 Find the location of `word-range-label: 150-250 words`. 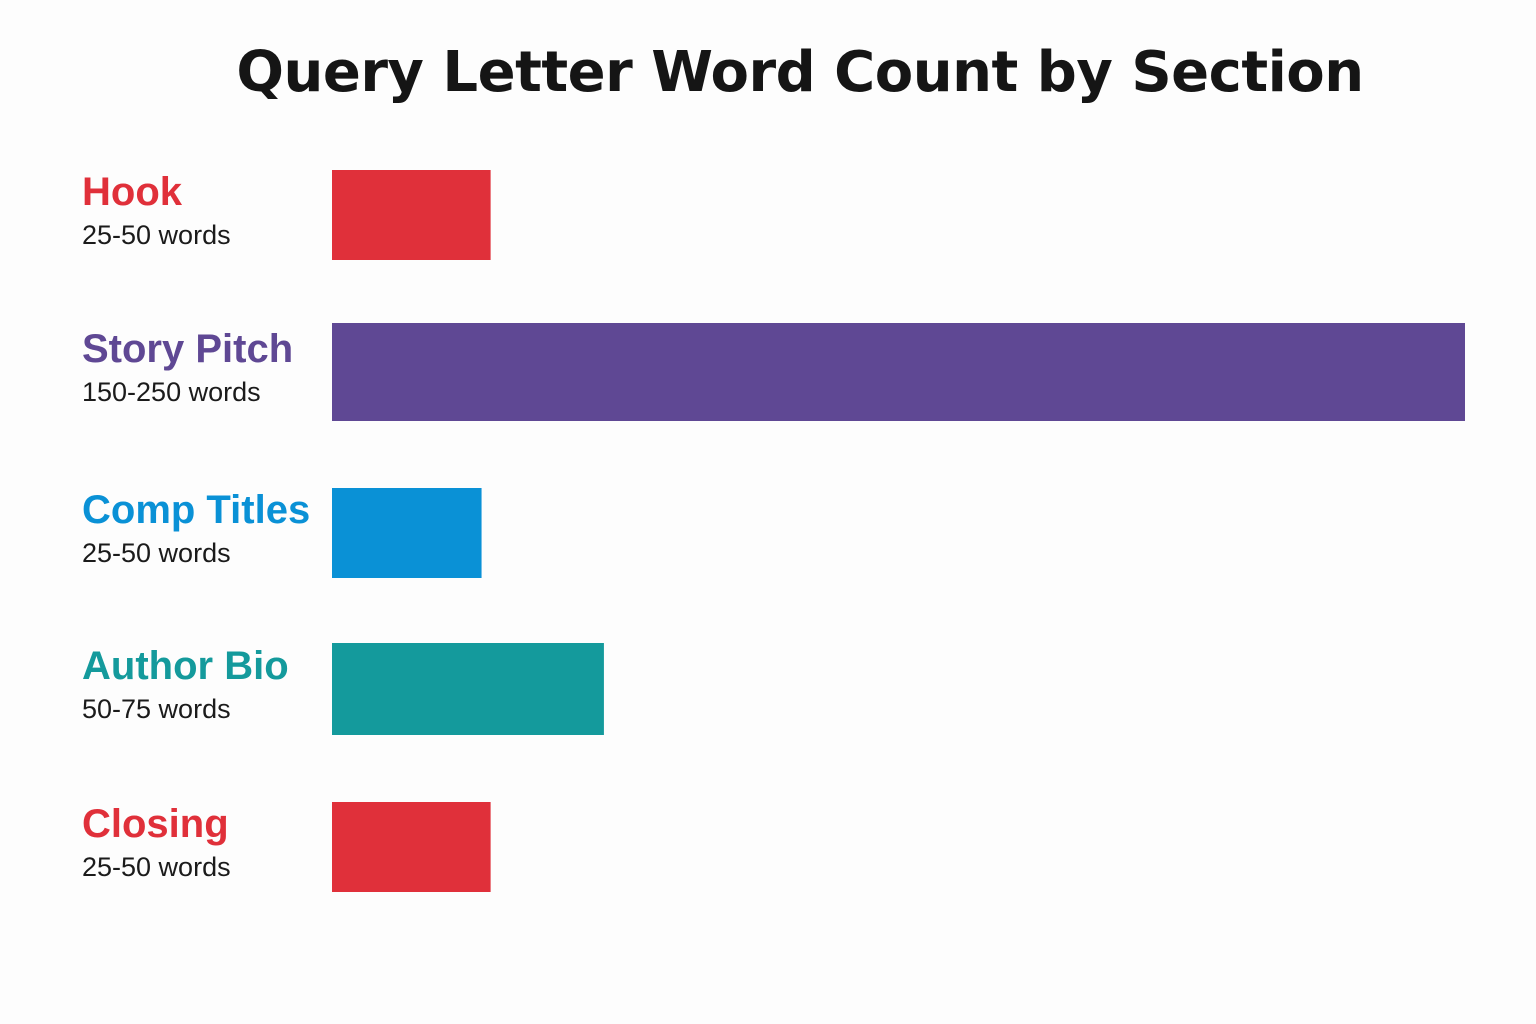

word-range-label: 150-250 words is located at coordinates (171, 392).